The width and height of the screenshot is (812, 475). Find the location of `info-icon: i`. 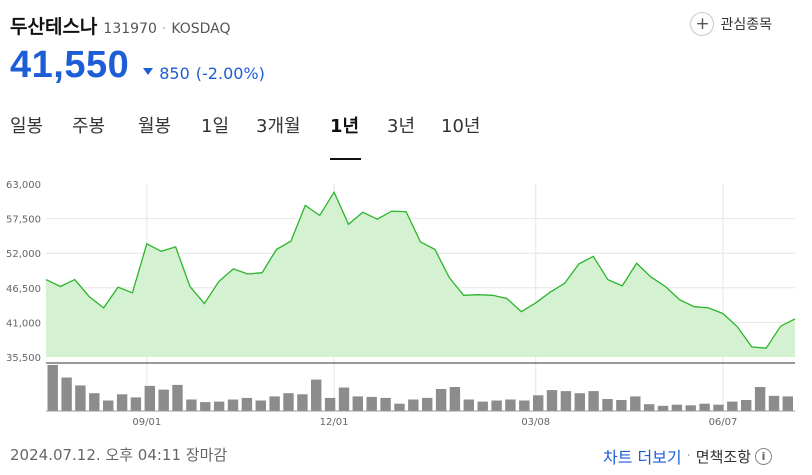

info-icon: i is located at coordinates (763, 456).